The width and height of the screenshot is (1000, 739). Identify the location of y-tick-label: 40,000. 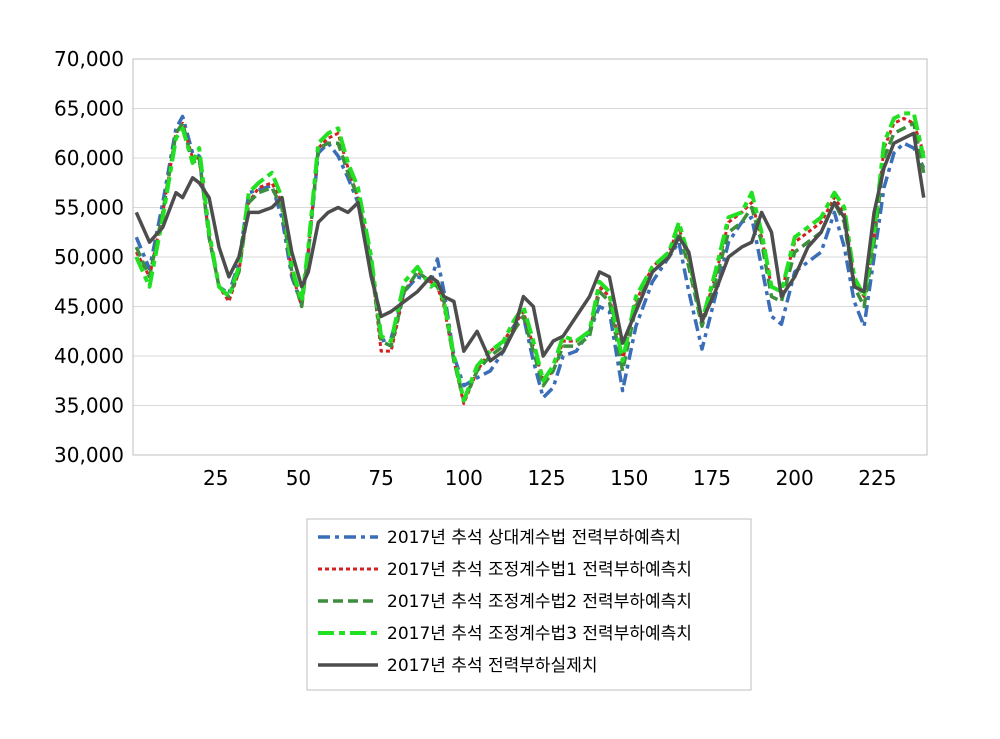
(89, 356).